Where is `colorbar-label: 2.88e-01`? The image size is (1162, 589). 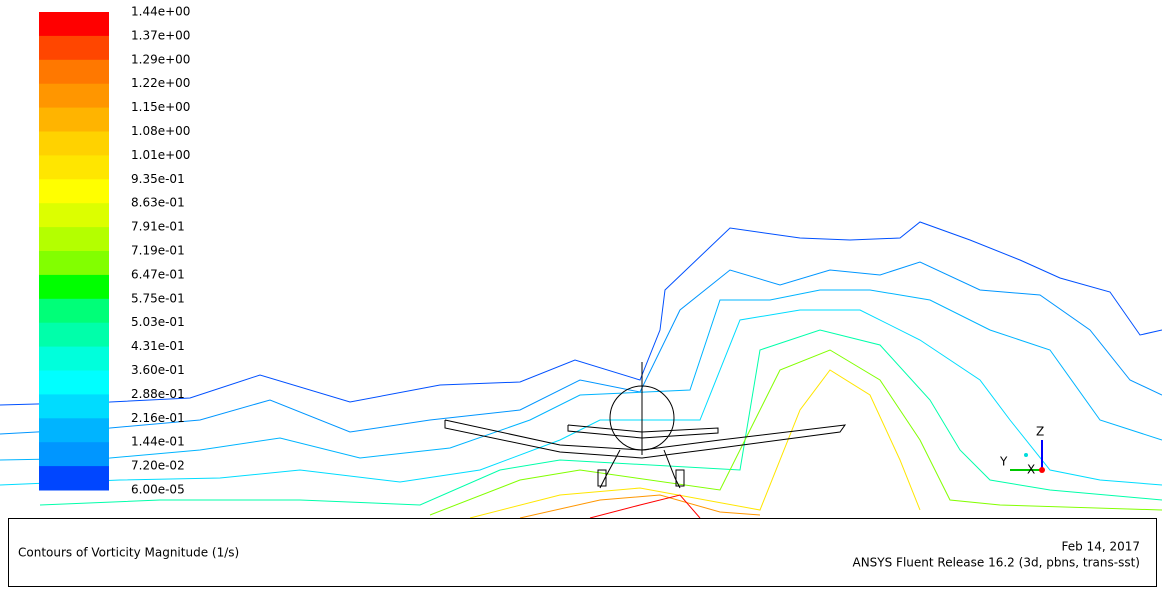 colorbar-label: 2.88e-01 is located at coordinates (158, 394).